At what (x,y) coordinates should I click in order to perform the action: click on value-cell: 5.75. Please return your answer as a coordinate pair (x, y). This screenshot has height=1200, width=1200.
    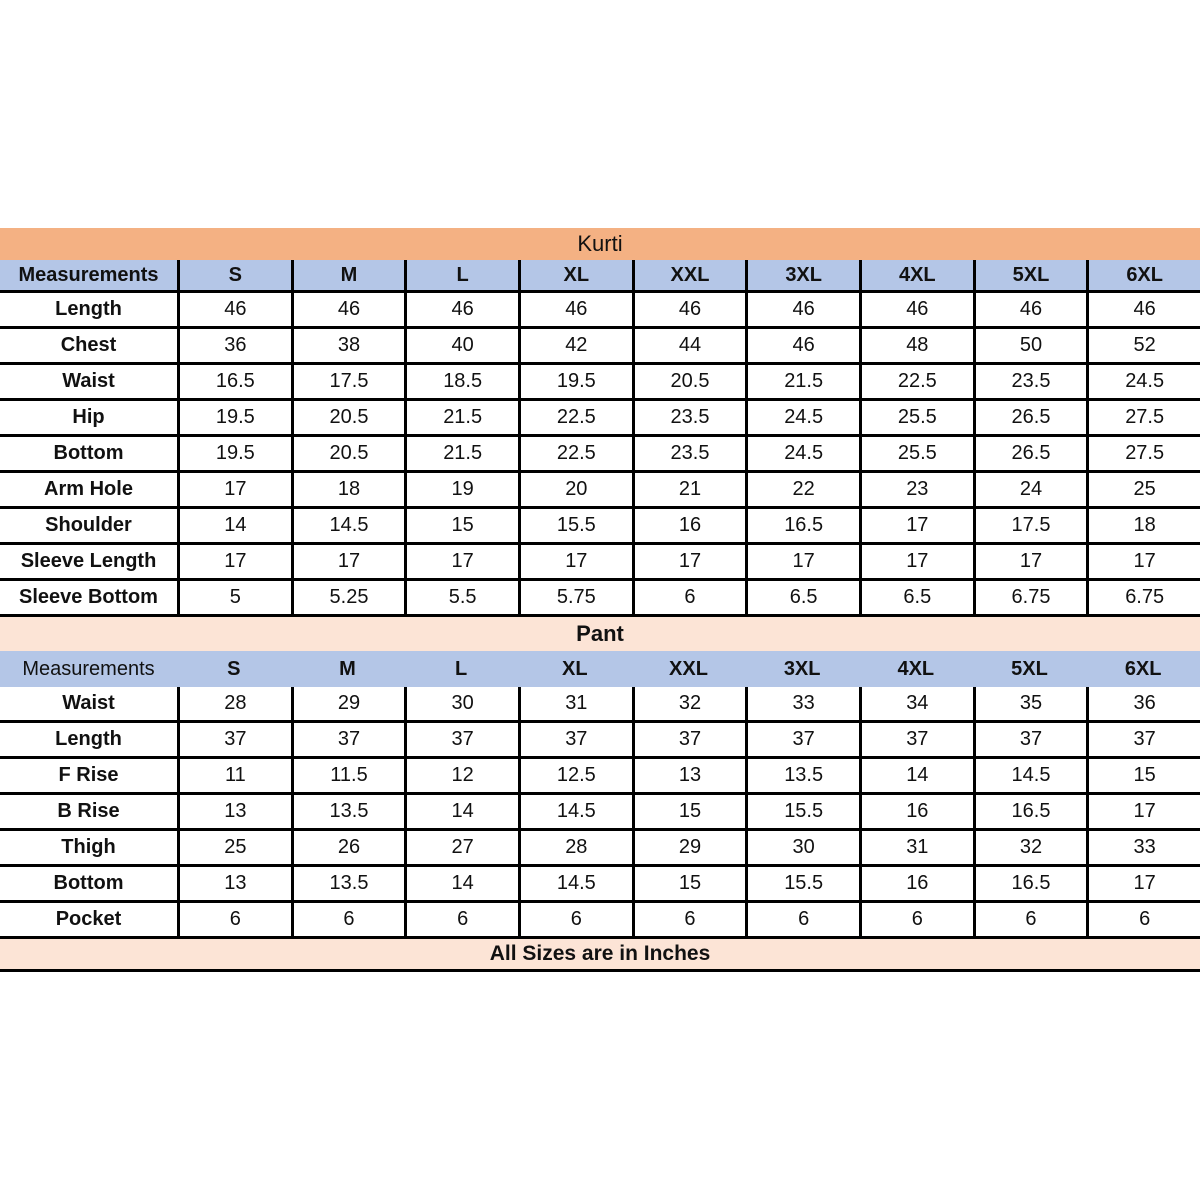
    Looking at the image, I should click on (574, 597).